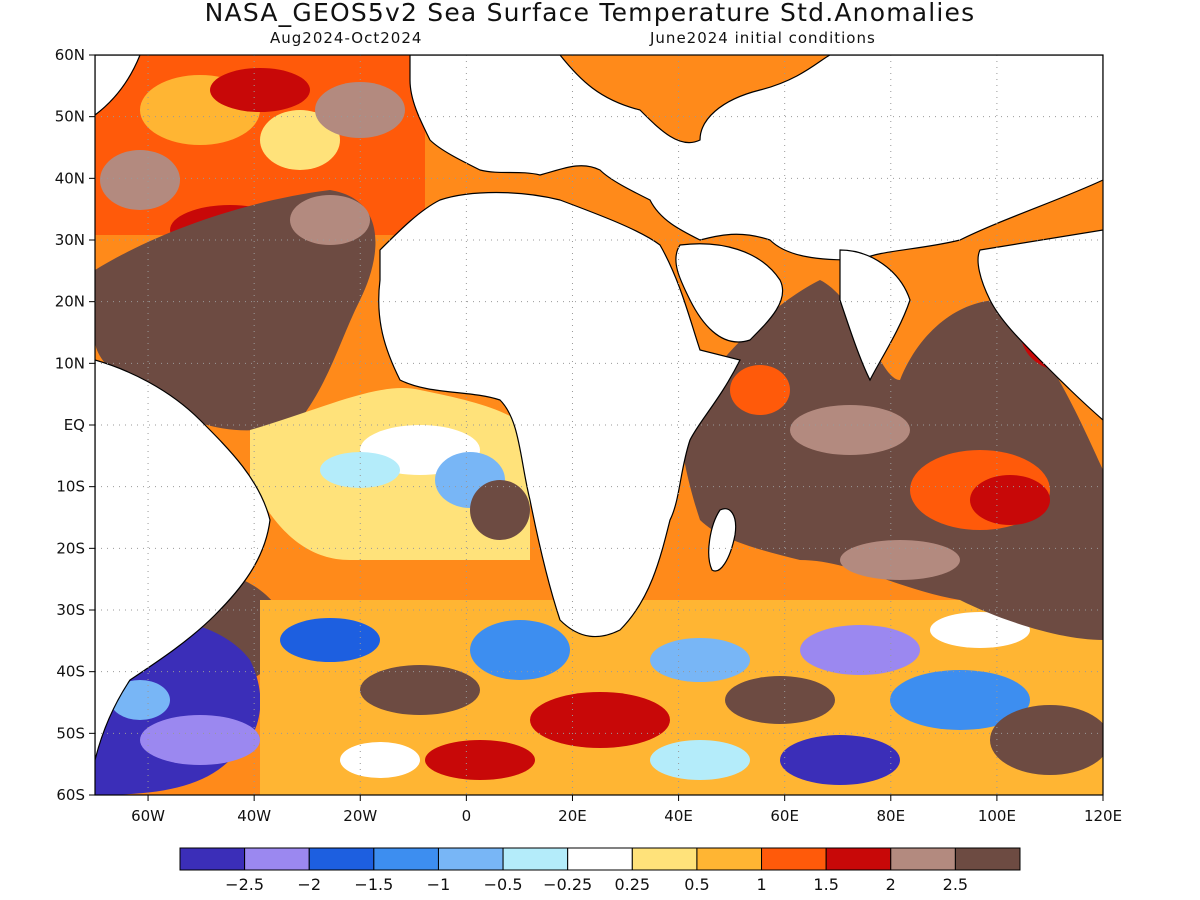 The width and height of the screenshot is (1200, 900). What do you see at coordinates (254, 816) in the screenshot?
I see `lon-tick-label: 40W` at bounding box center [254, 816].